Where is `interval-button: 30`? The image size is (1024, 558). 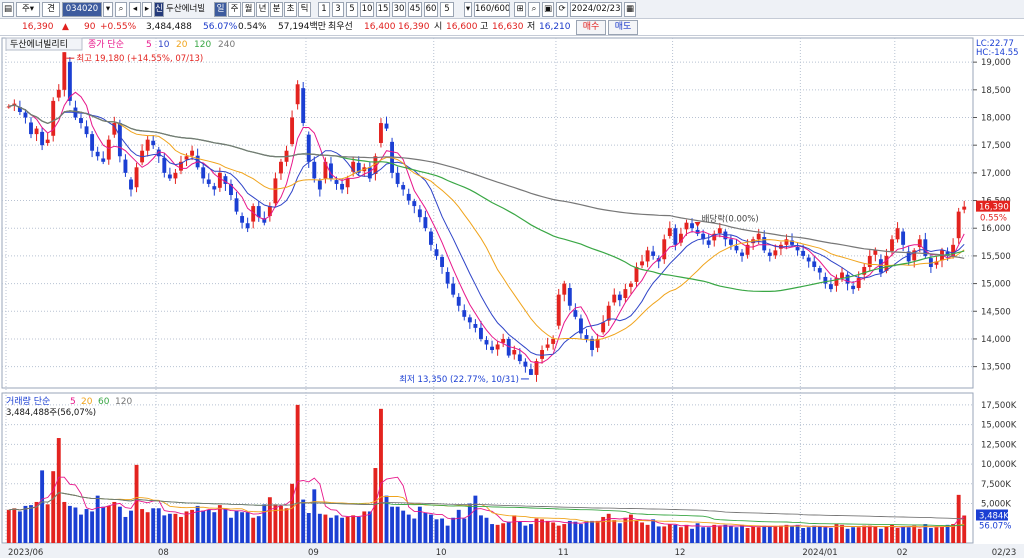
interval-button: 30 is located at coordinates (399, 9).